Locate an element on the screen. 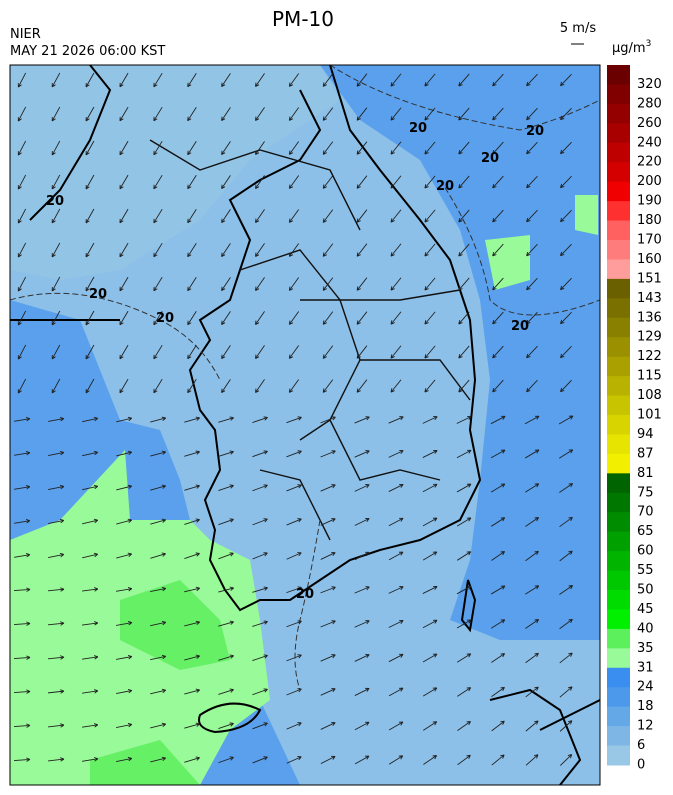 The image size is (673, 795). colorbar-label: 31 is located at coordinates (645, 667).